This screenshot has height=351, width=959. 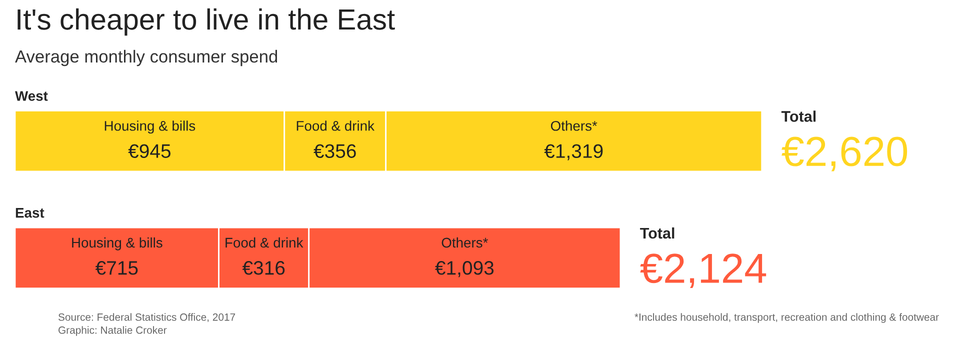 I want to click on annotation: *Includes household, transport, recreation and clothing & footwear, so click(x=786, y=318).